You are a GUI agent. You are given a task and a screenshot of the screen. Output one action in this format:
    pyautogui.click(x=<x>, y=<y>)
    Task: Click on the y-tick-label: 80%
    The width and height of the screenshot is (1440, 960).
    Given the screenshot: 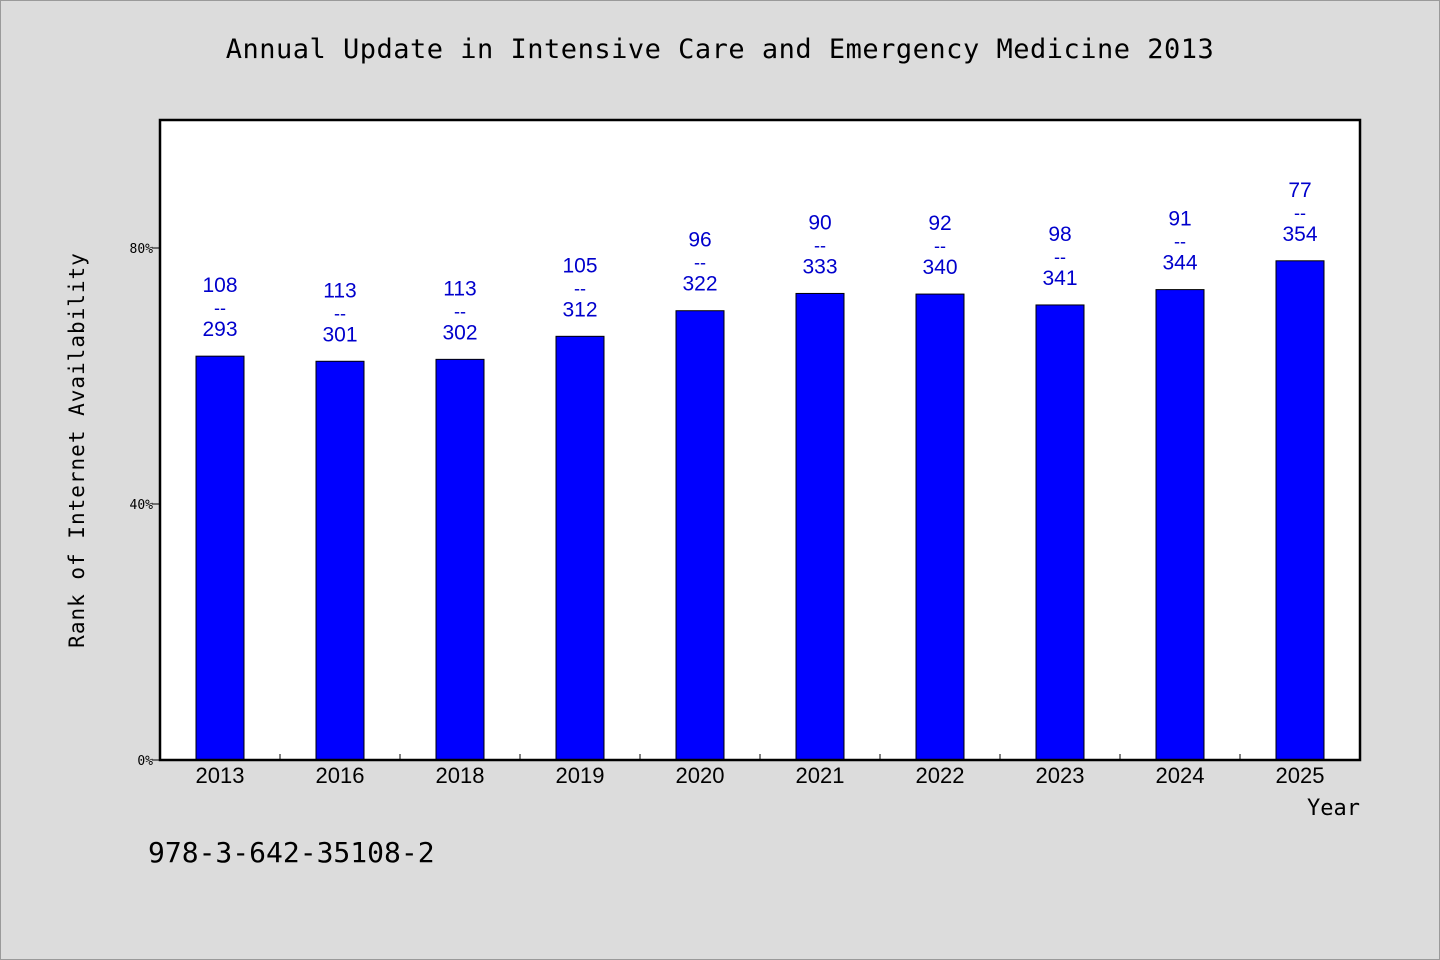 What is the action you would take?
    pyautogui.click(x=142, y=249)
    